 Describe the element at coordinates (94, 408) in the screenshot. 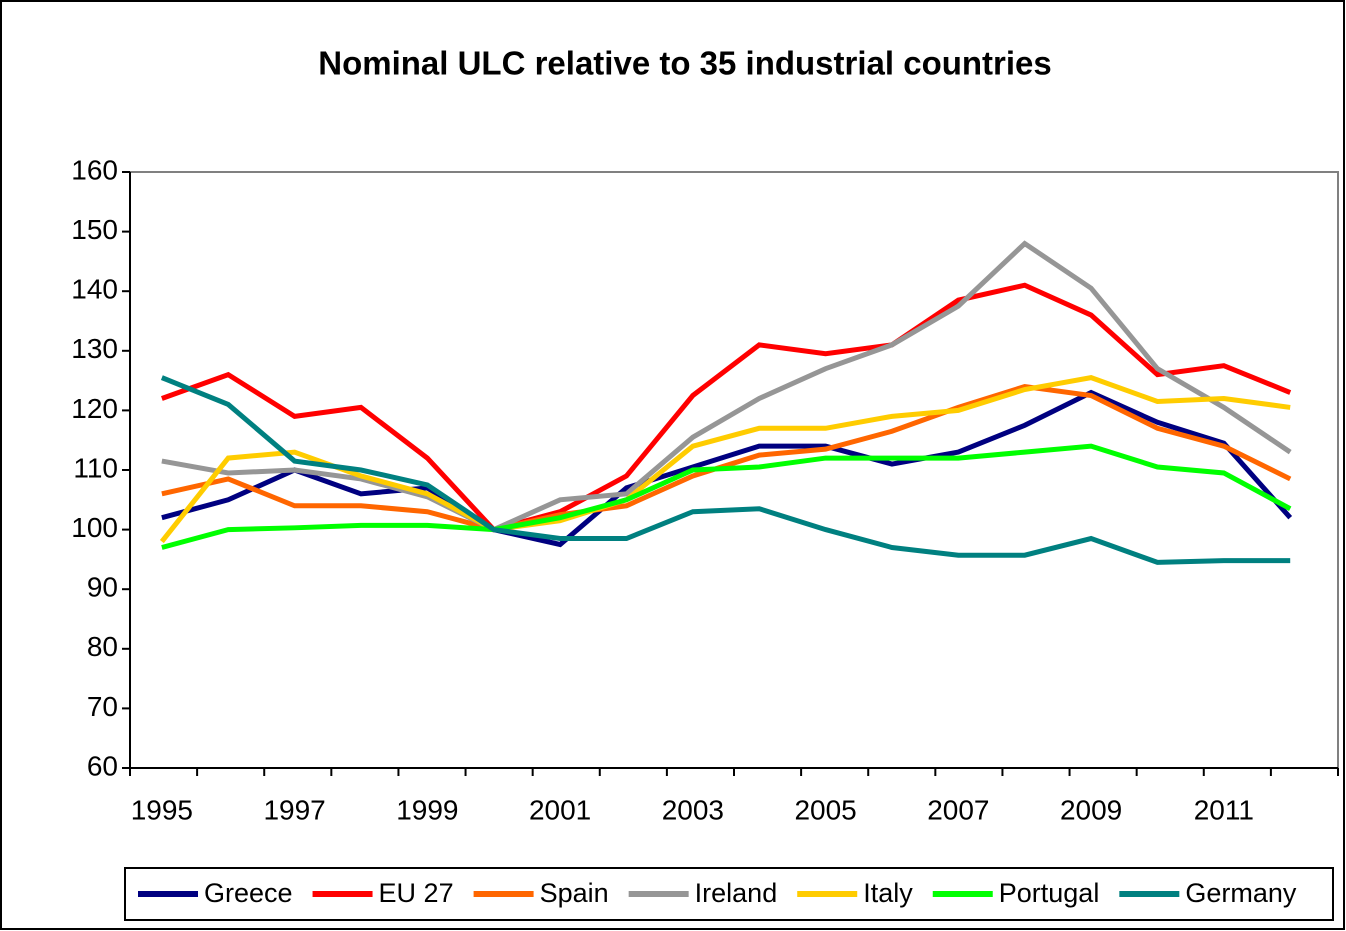

I see `y-tick-label: 120` at that location.